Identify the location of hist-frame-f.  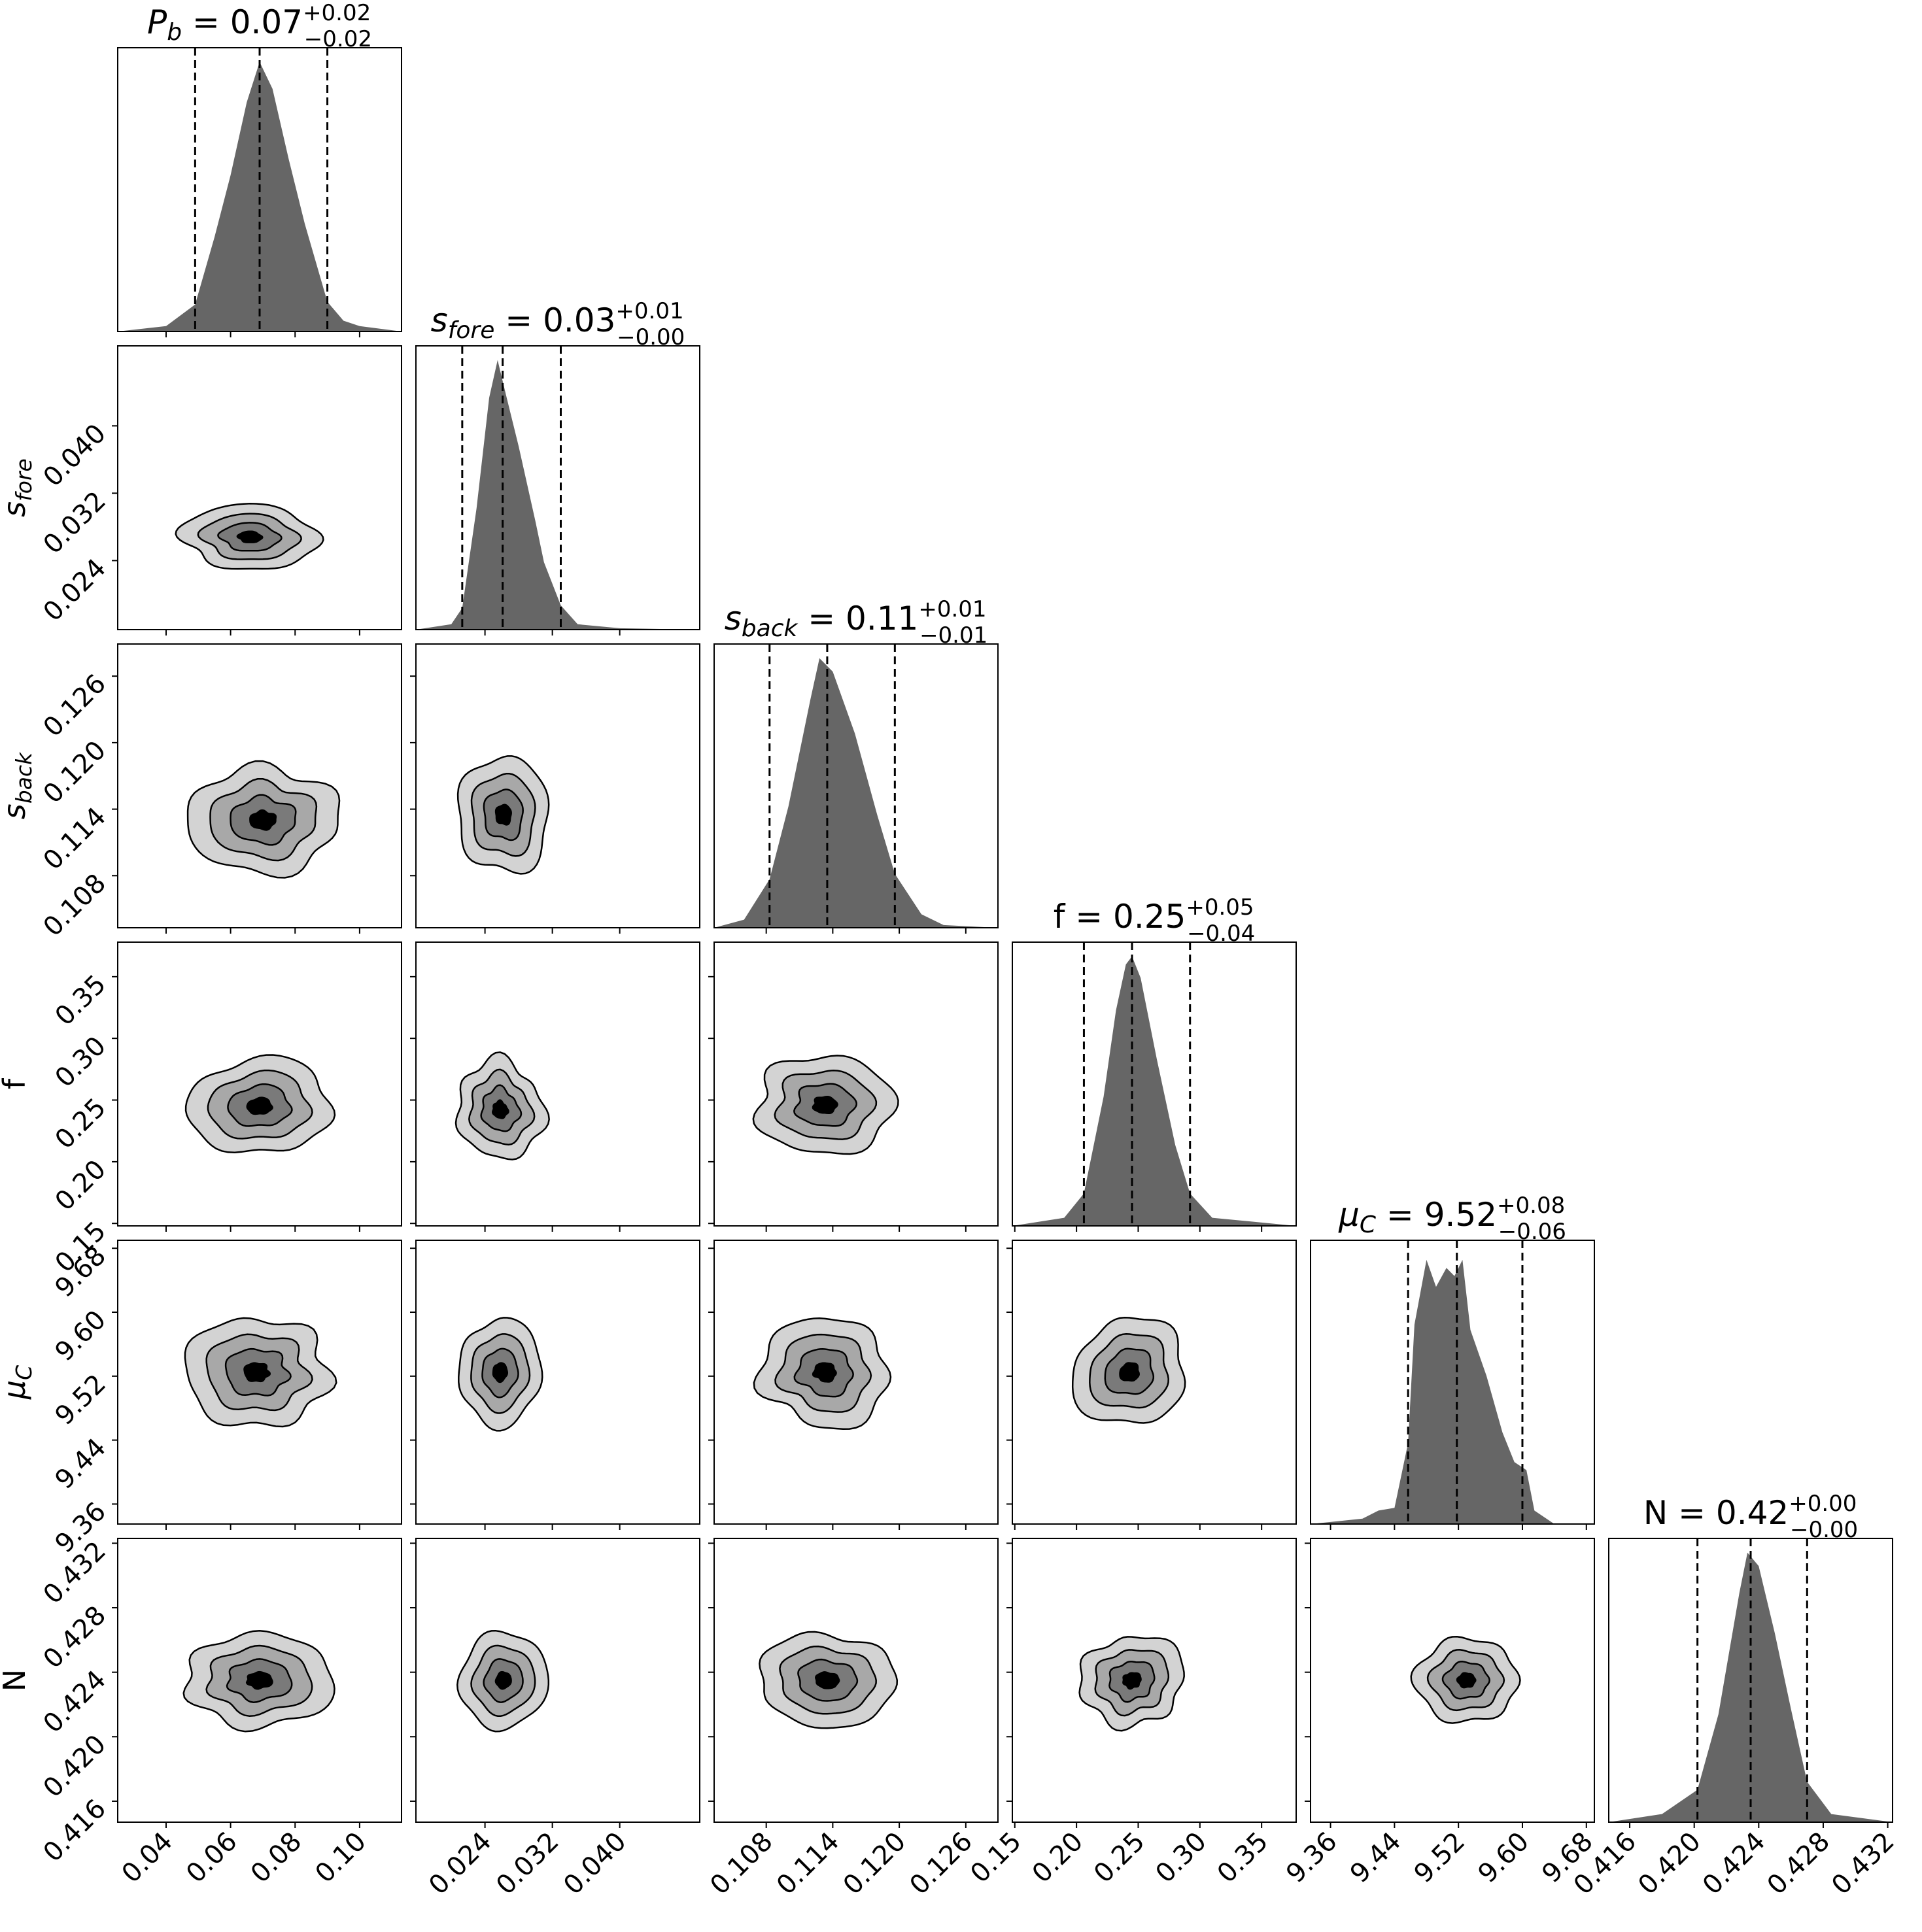
(1154, 1084).